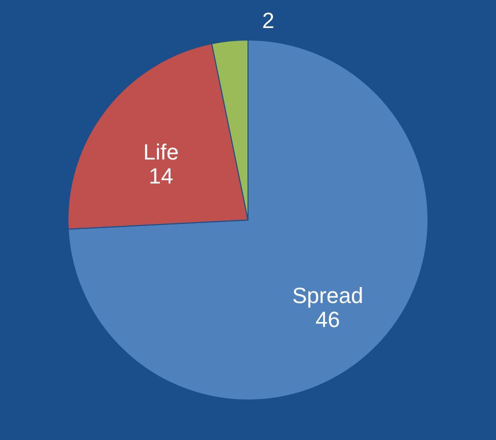  I want to click on slice-label: Spread, so click(328, 295).